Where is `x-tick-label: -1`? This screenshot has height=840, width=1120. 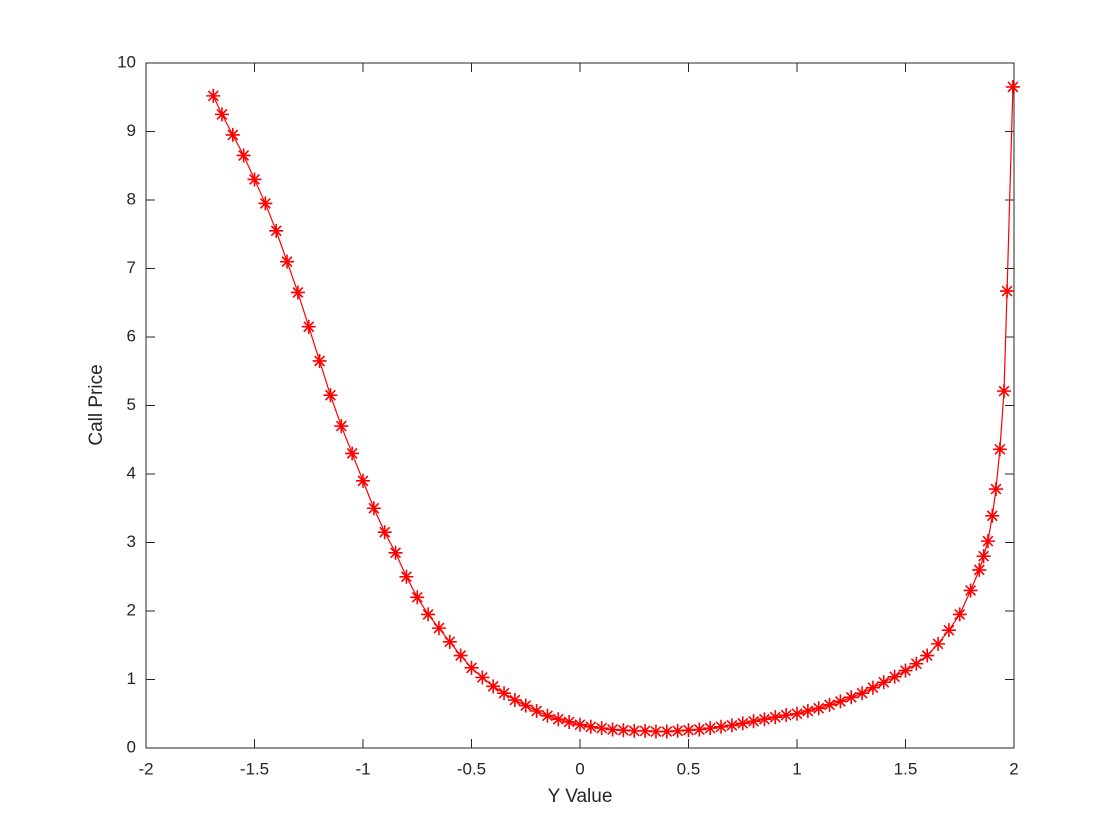
x-tick-label: -1 is located at coordinates (362, 768).